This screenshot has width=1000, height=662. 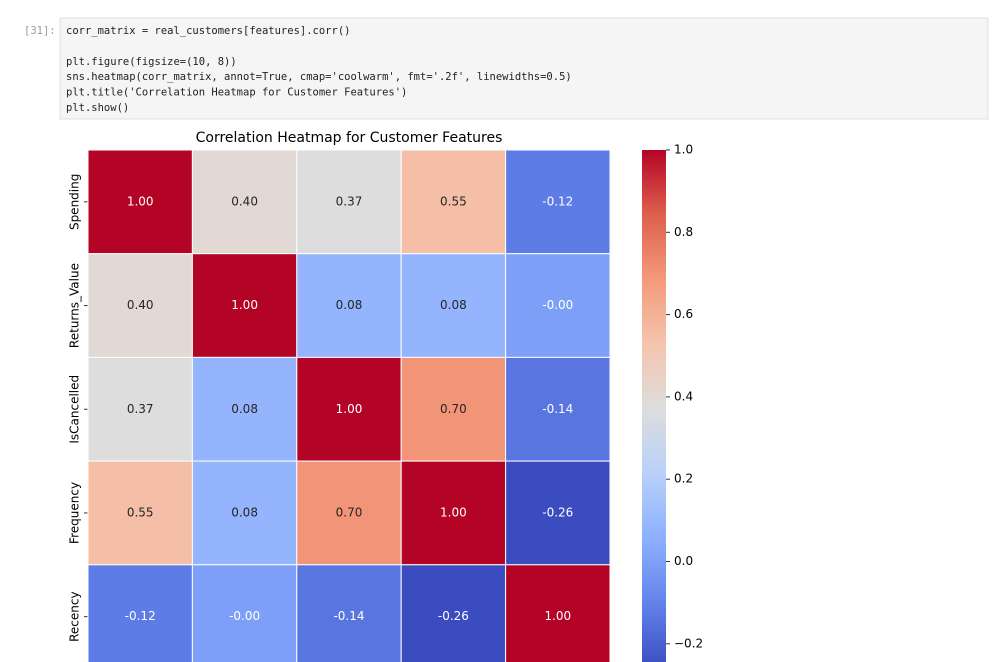 What do you see at coordinates (683, 479) in the screenshot?
I see `colorbar-tick-label: 0.2` at bounding box center [683, 479].